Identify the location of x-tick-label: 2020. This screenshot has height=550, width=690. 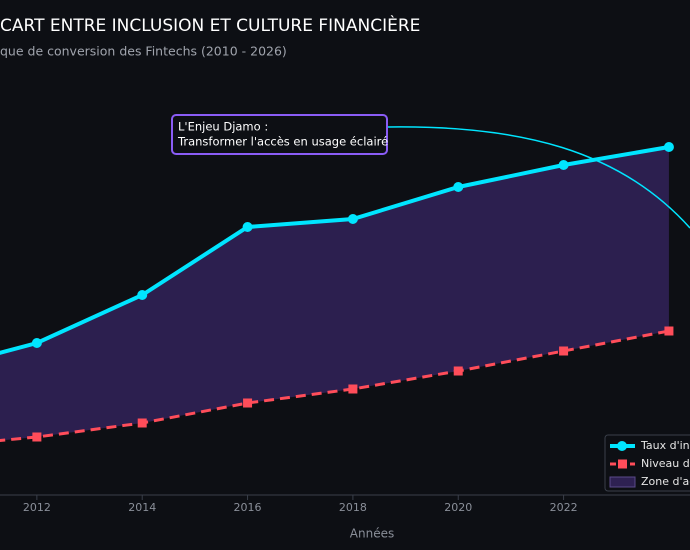
(458, 507).